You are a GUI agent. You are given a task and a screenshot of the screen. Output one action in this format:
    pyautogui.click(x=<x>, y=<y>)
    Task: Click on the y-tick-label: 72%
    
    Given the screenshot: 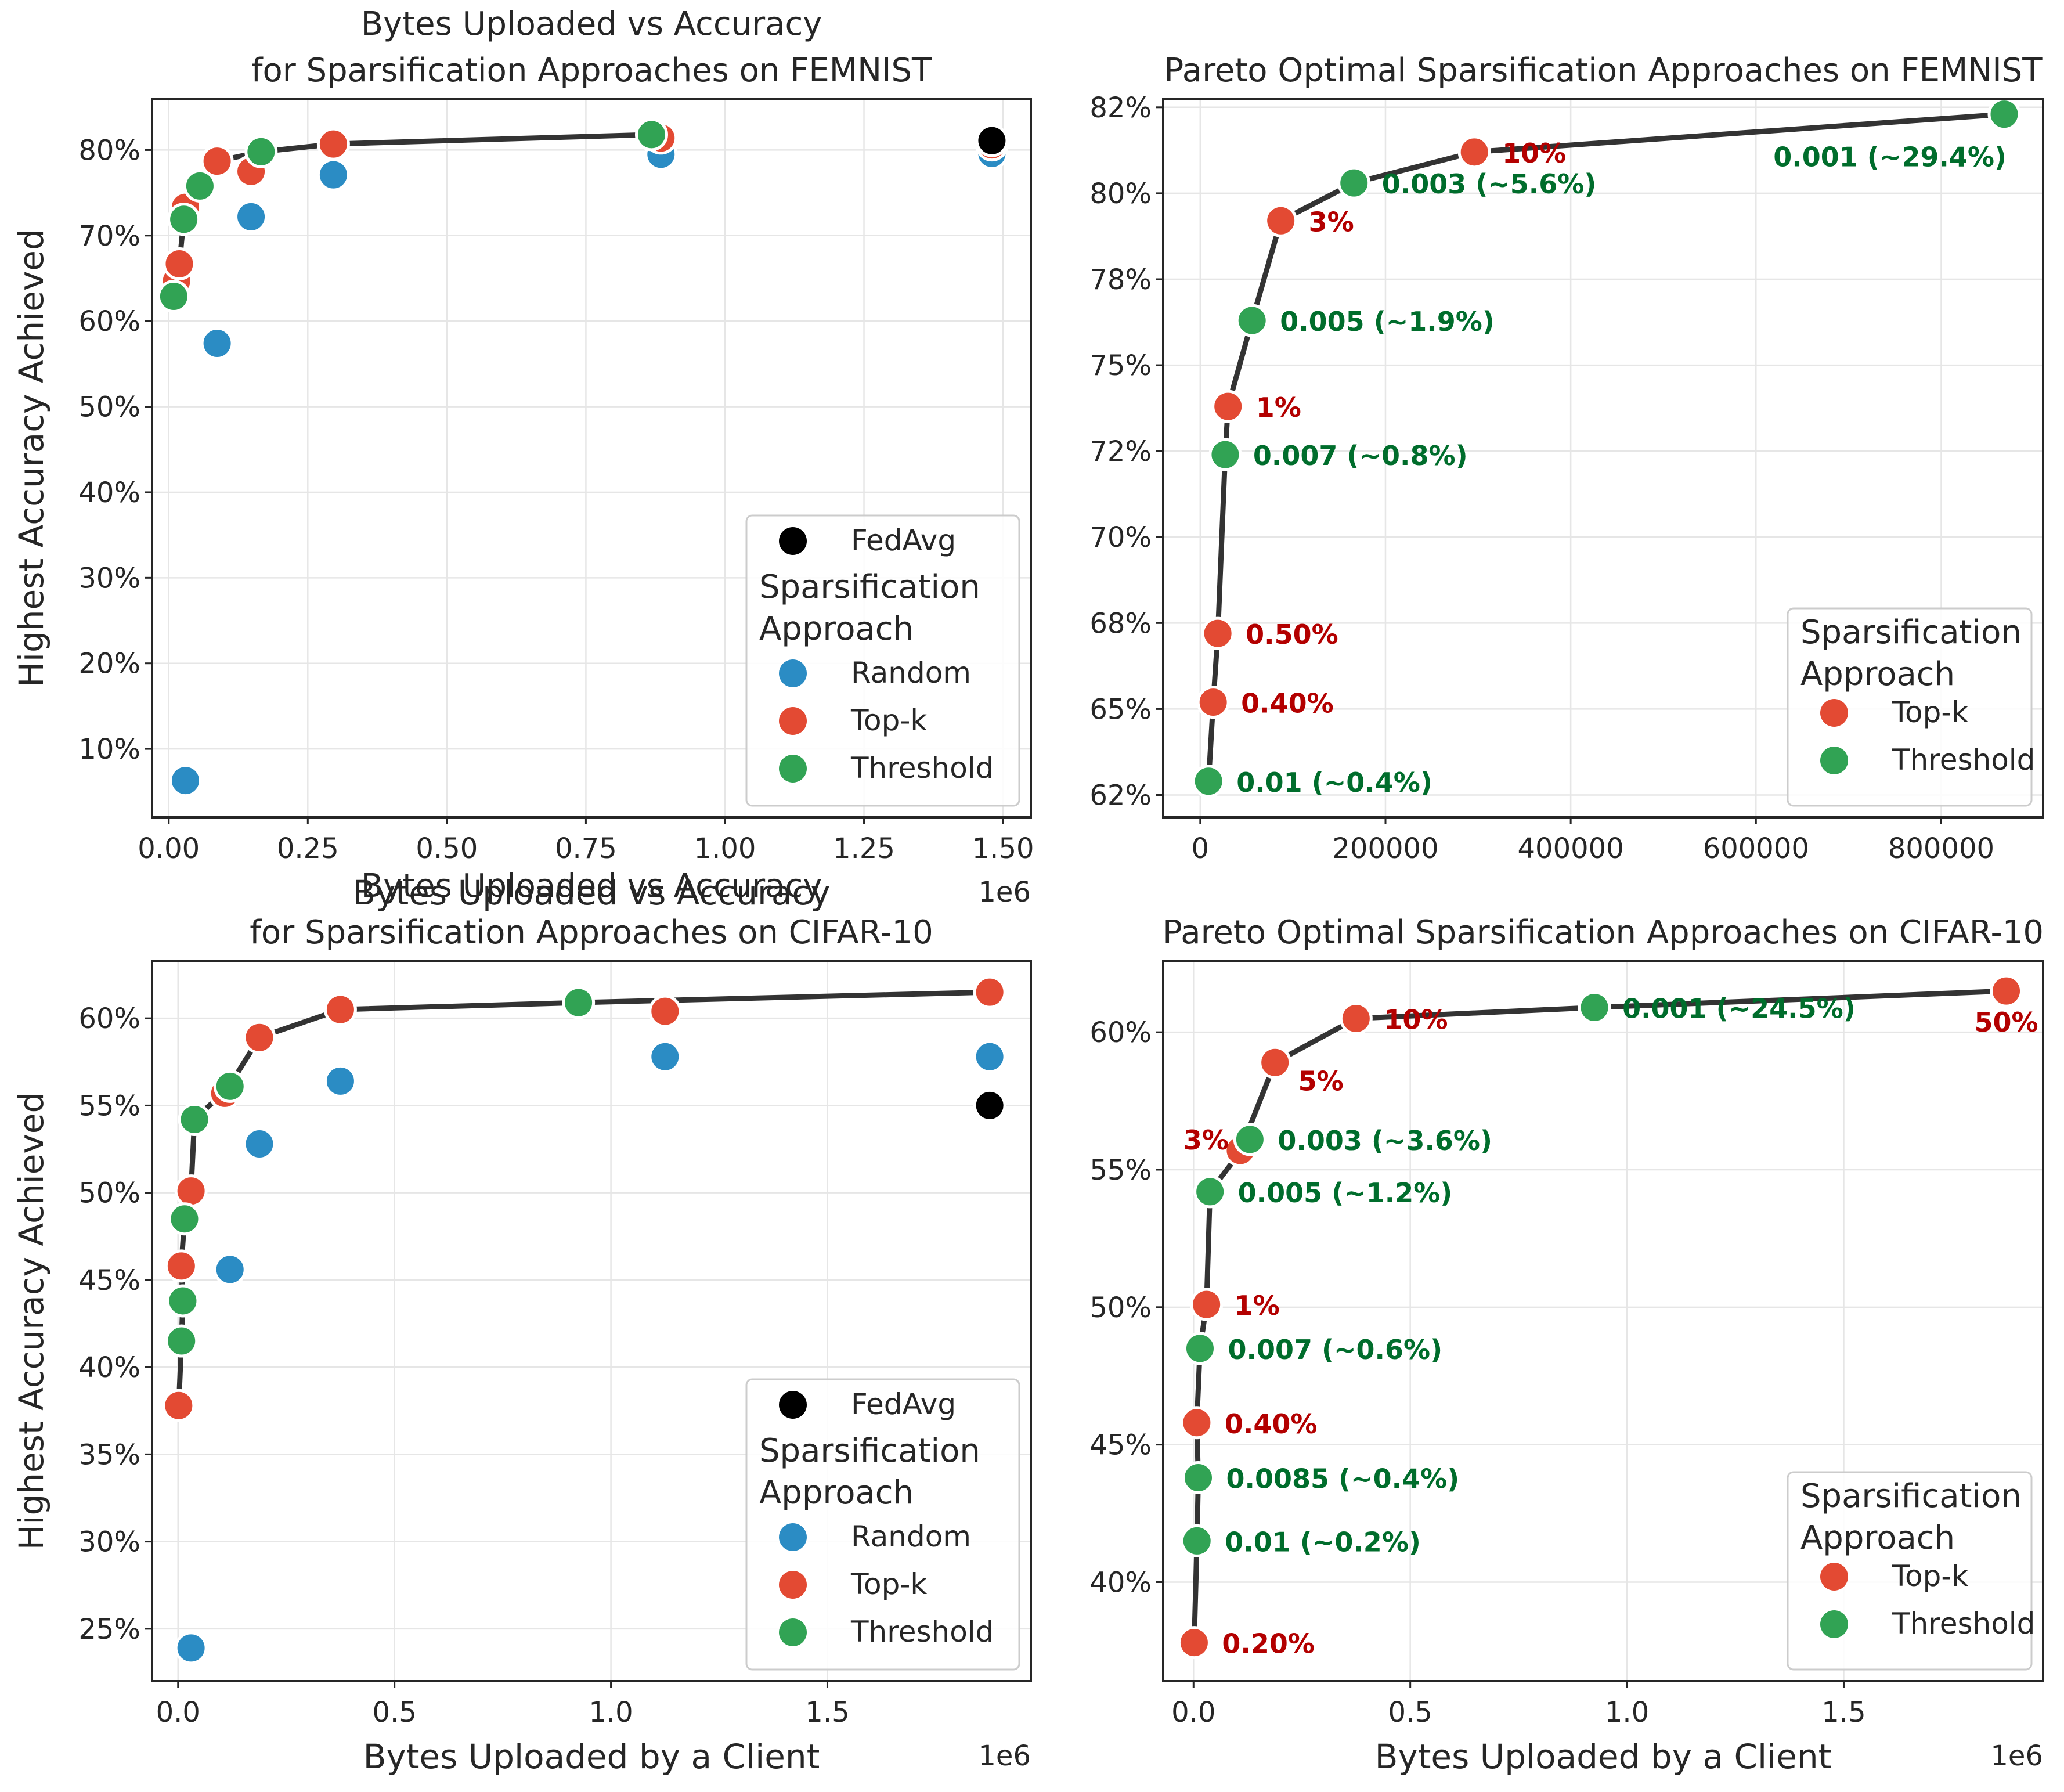 What is the action you would take?
    pyautogui.click(x=1120, y=451)
    